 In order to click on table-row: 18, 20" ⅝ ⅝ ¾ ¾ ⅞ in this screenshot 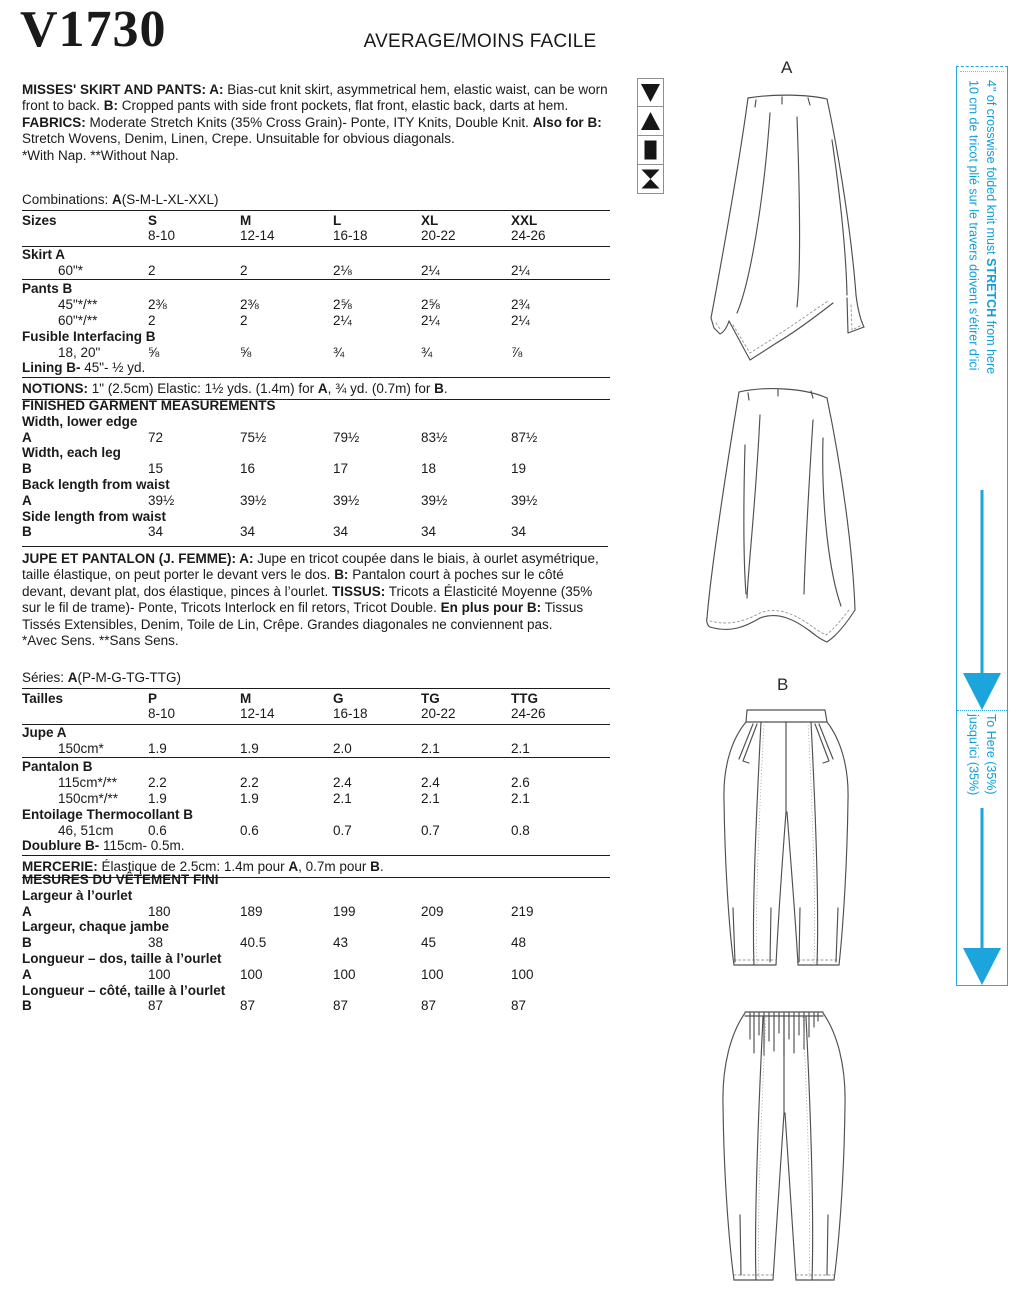, I will do `click(316, 353)`.